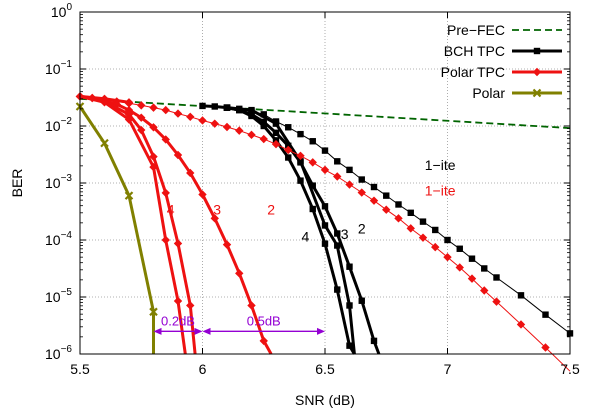 This screenshot has height=415, width=590. What do you see at coordinates (362, 229) in the screenshot?
I see `curve-annotation: 2` at bounding box center [362, 229].